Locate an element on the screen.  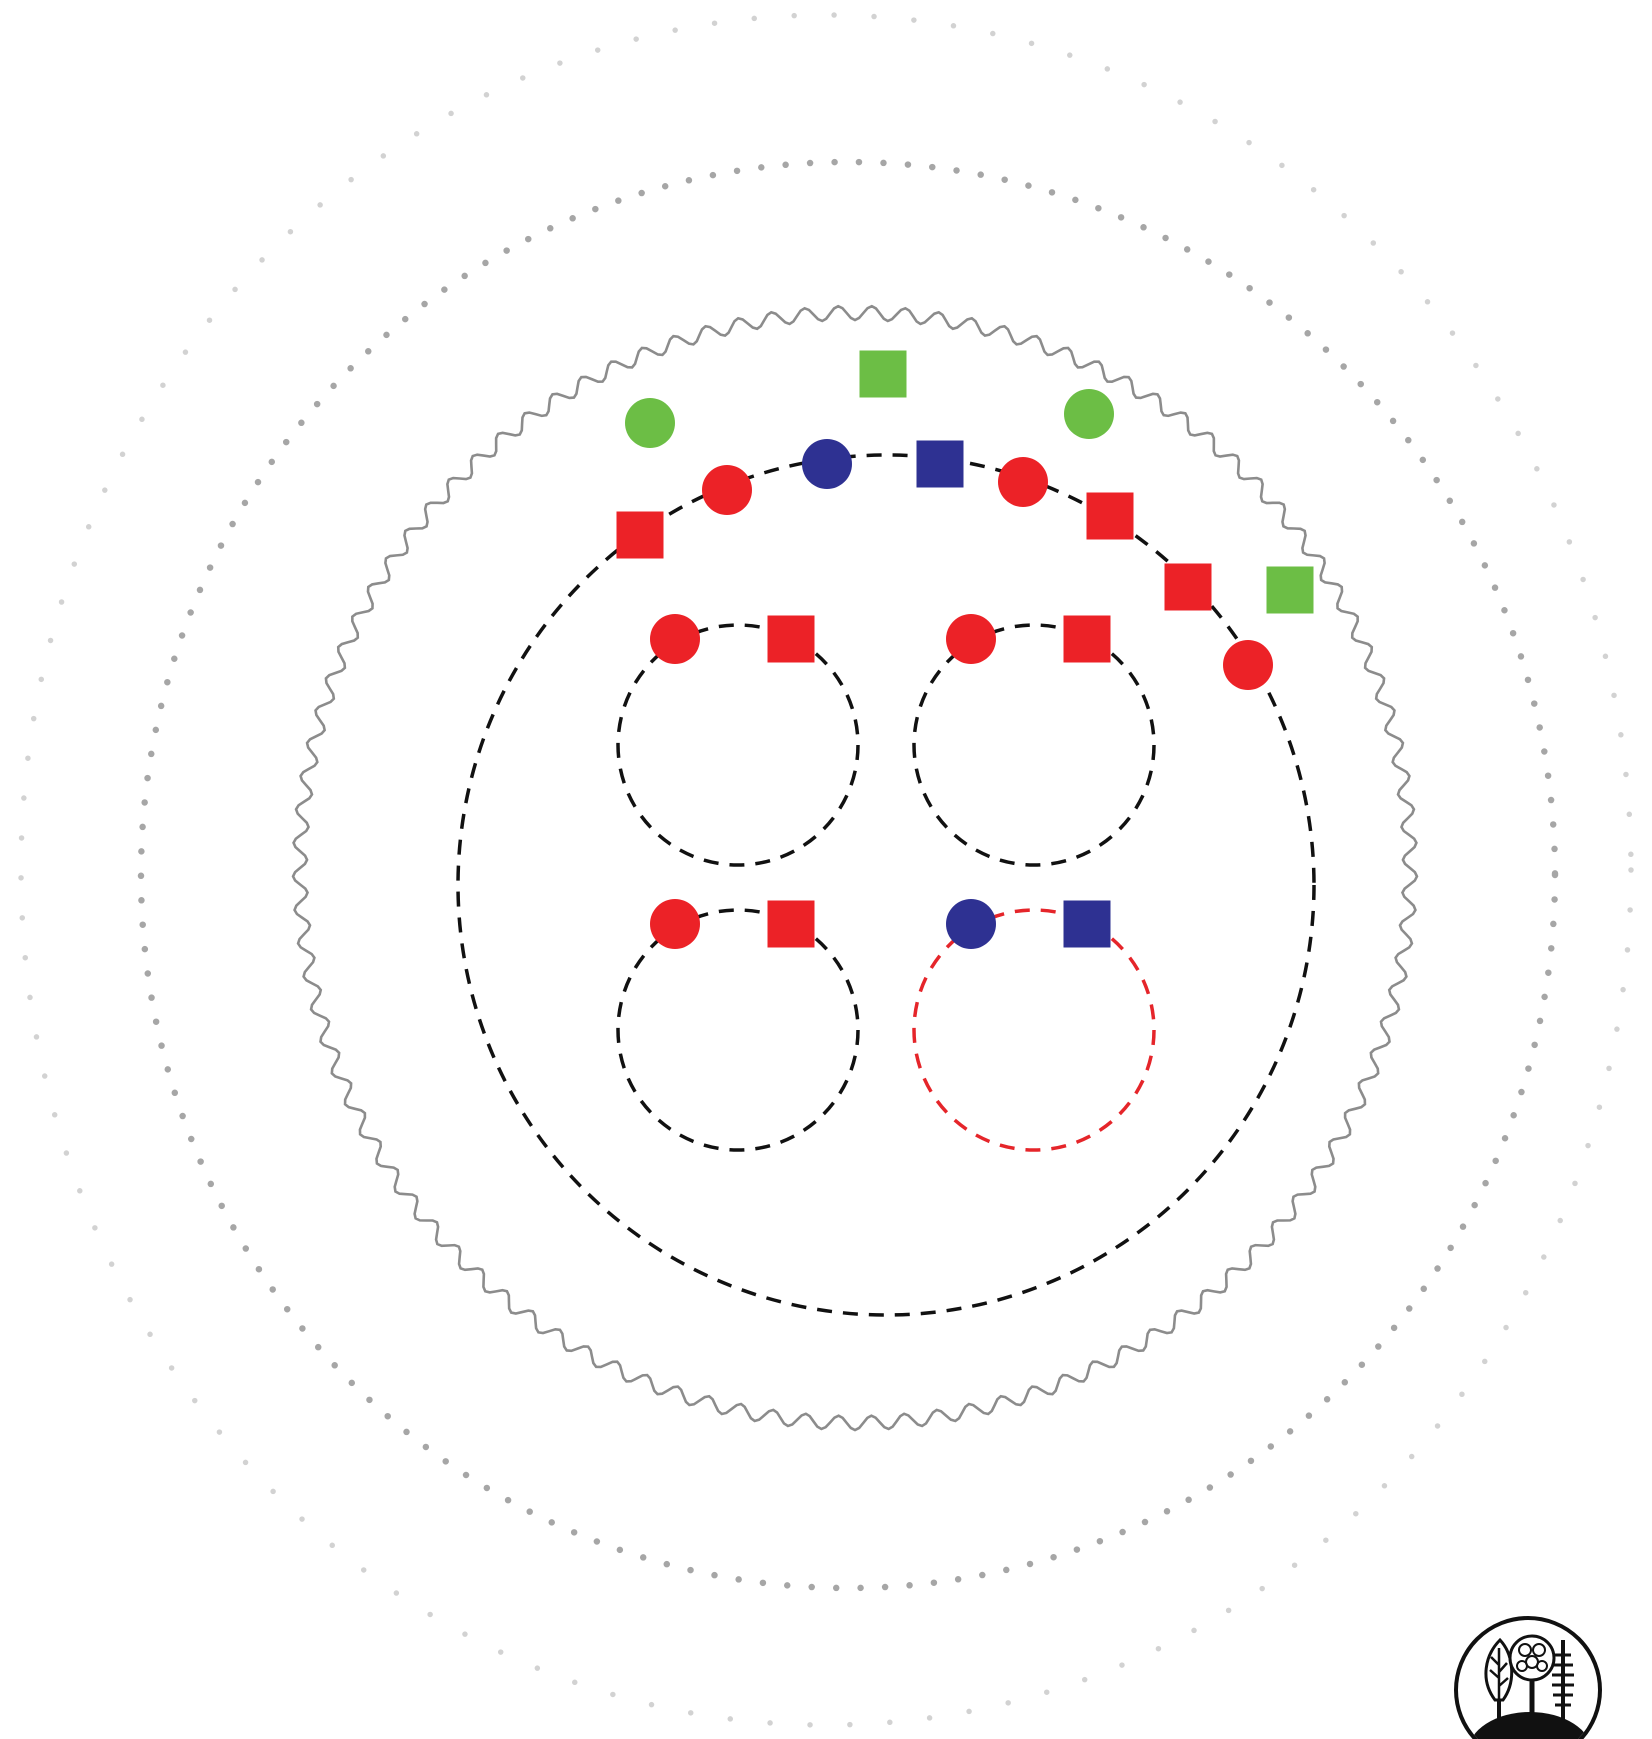
sub-circle-bottom-right-blue-square-marker is located at coordinates (1087, 924).